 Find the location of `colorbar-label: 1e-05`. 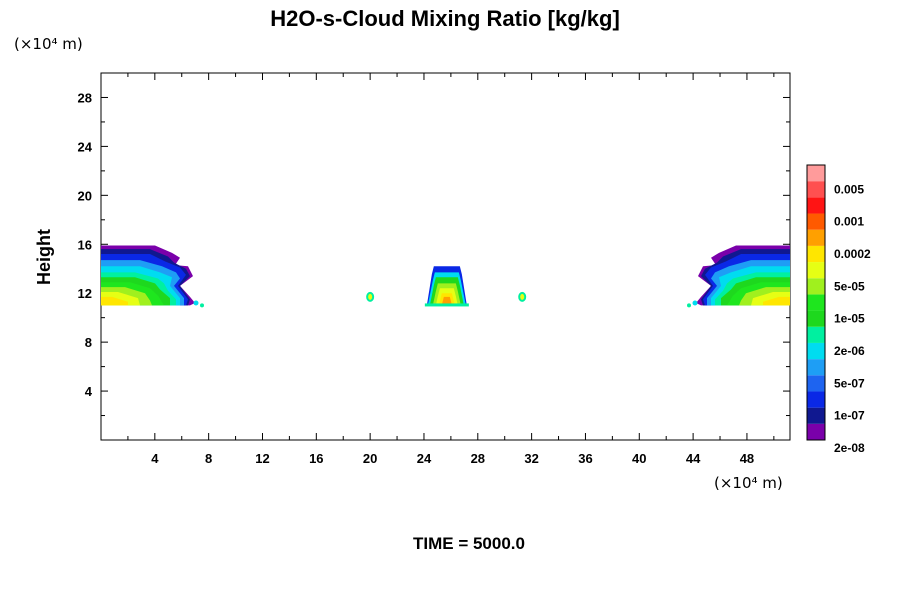

colorbar-label: 1e-05 is located at coordinates (849, 319).